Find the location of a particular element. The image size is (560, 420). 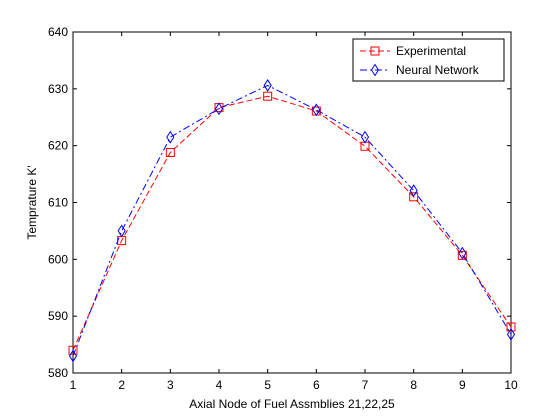

y-tick-label: 620 is located at coordinates (58, 146).